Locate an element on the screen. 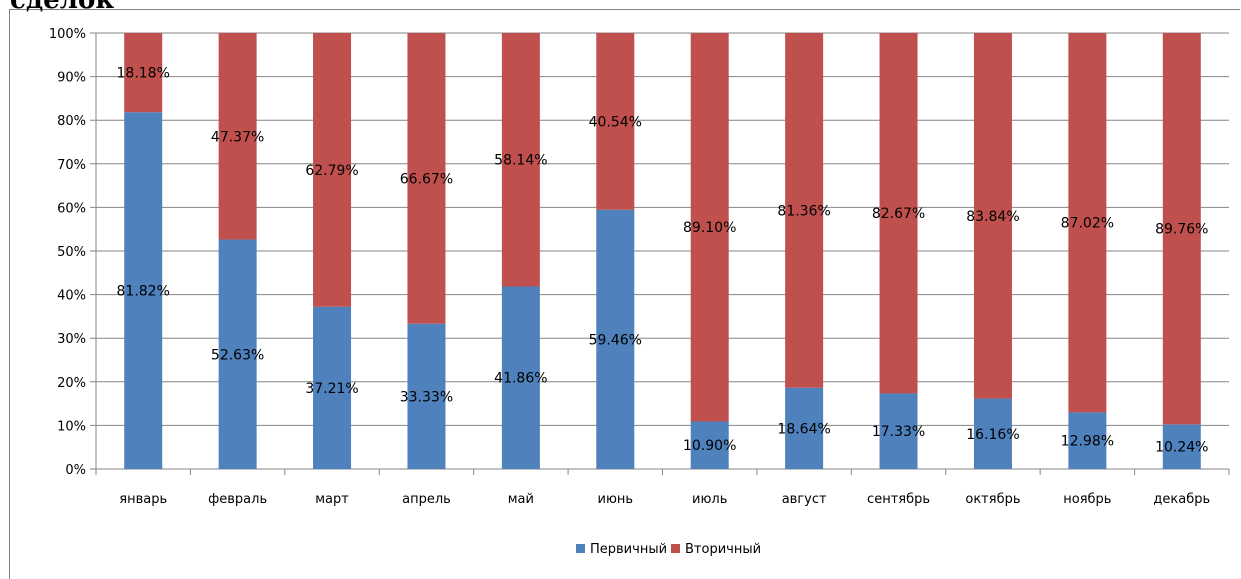 The height and width of the screenshot is (579, 1241). data-label-secondary: 82.67% is located at coordinates (898, 214).